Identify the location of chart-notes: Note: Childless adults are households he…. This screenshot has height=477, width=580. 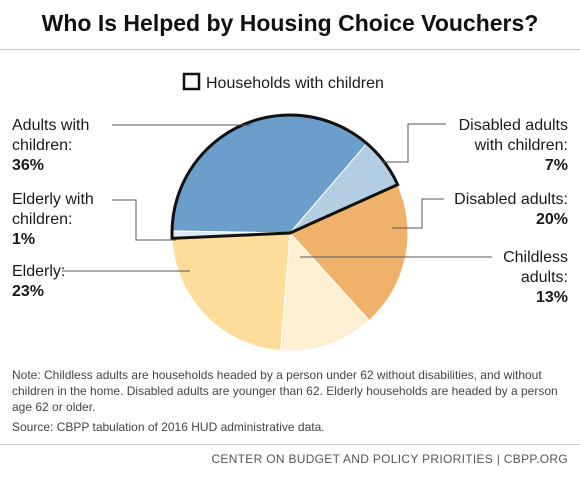
(292, 401).